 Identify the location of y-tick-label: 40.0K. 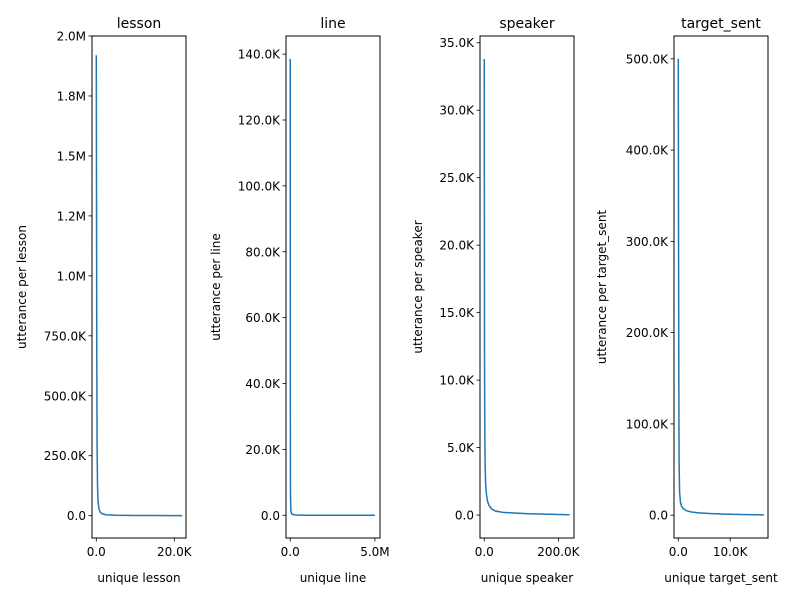
(263, 384).